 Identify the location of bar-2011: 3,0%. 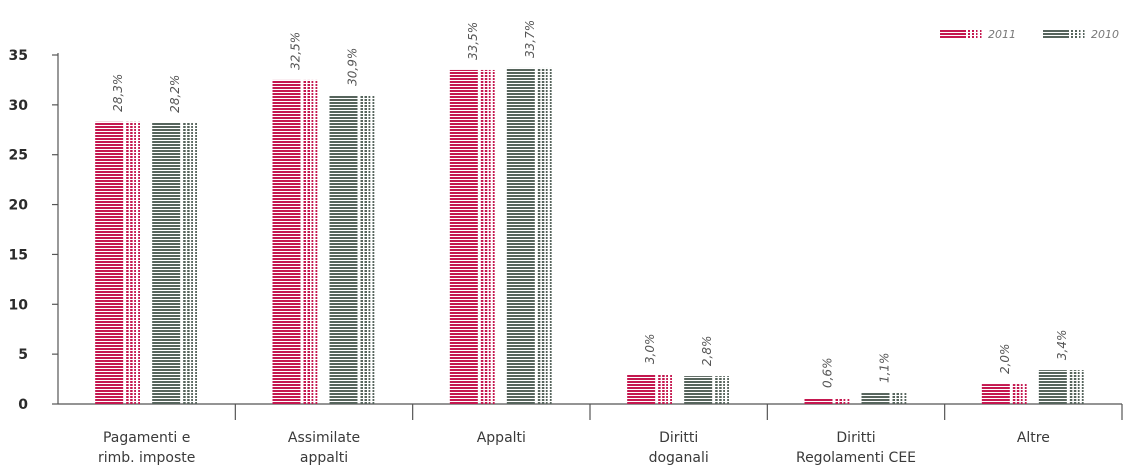
(649, 369).